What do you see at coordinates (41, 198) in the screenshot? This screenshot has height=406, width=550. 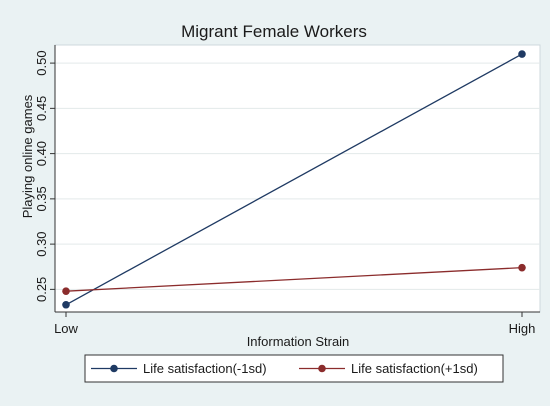 I see `y-tick-label: 0.35` at bounding box center [41, 198].